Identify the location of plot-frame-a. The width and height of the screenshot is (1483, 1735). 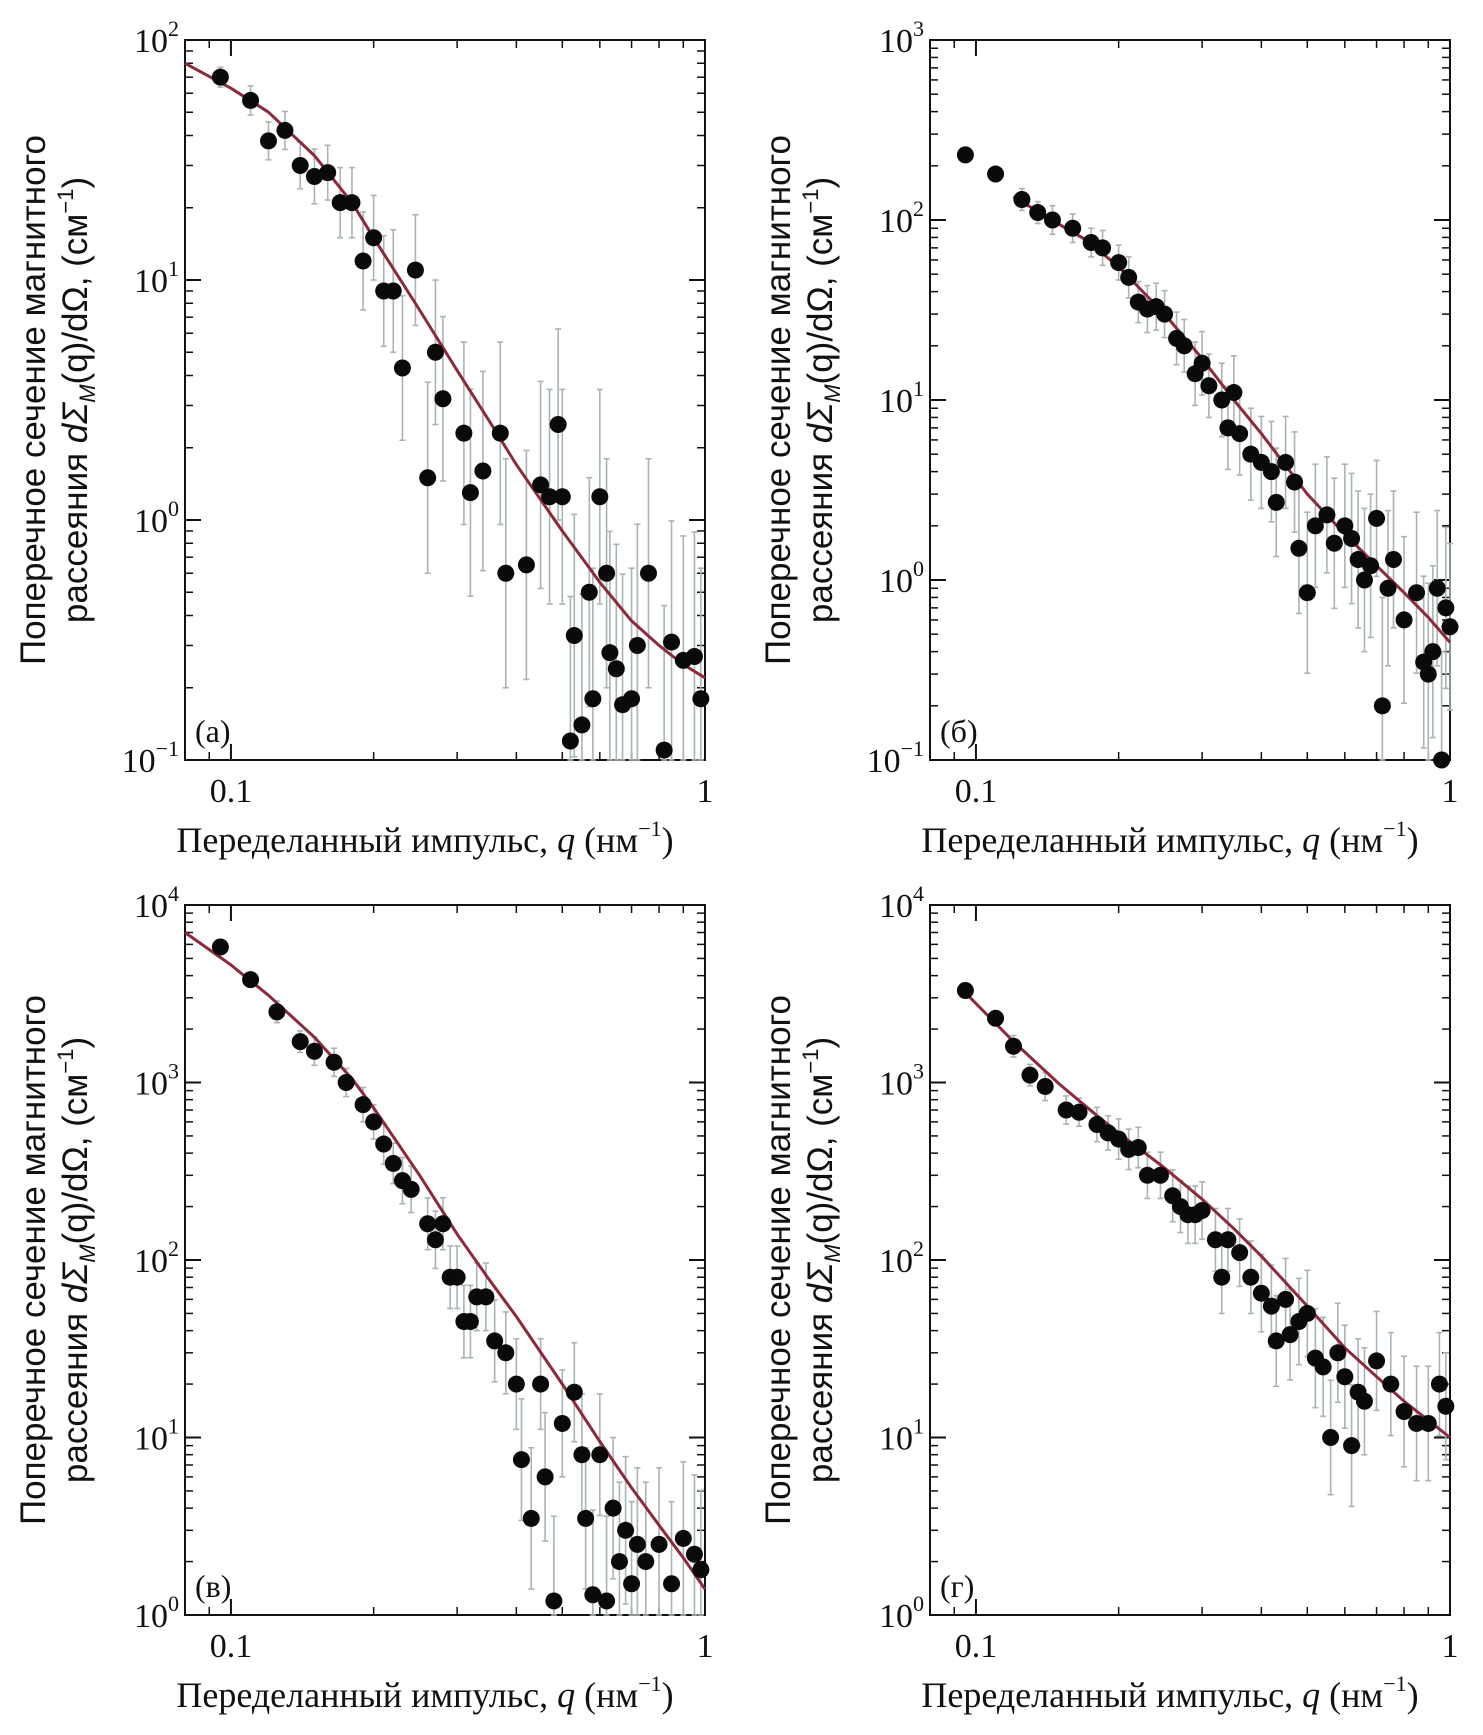
(445, 400).